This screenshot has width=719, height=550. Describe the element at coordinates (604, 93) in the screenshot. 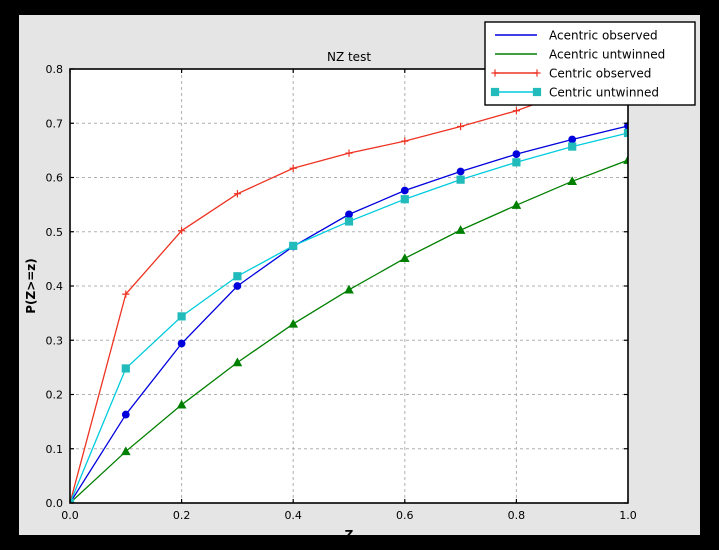

I see `legend-label: Centric untwinned` at that location.